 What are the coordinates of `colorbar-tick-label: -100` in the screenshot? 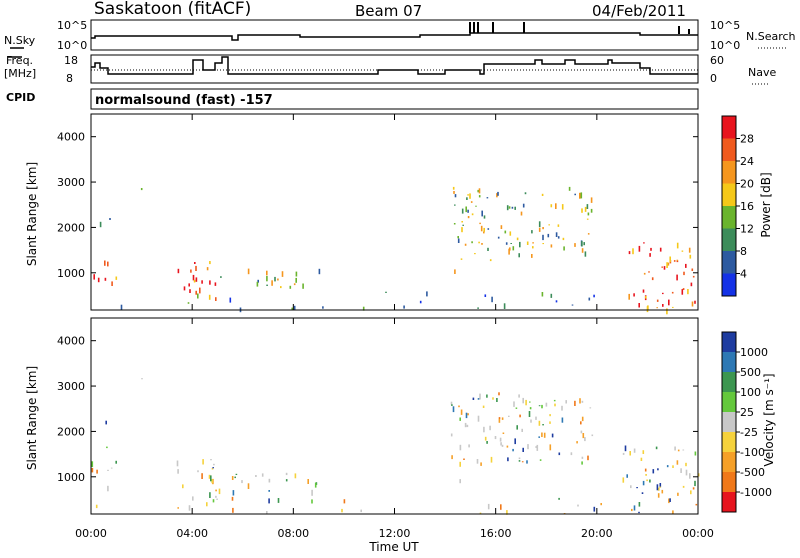 It's located at (752, 452).